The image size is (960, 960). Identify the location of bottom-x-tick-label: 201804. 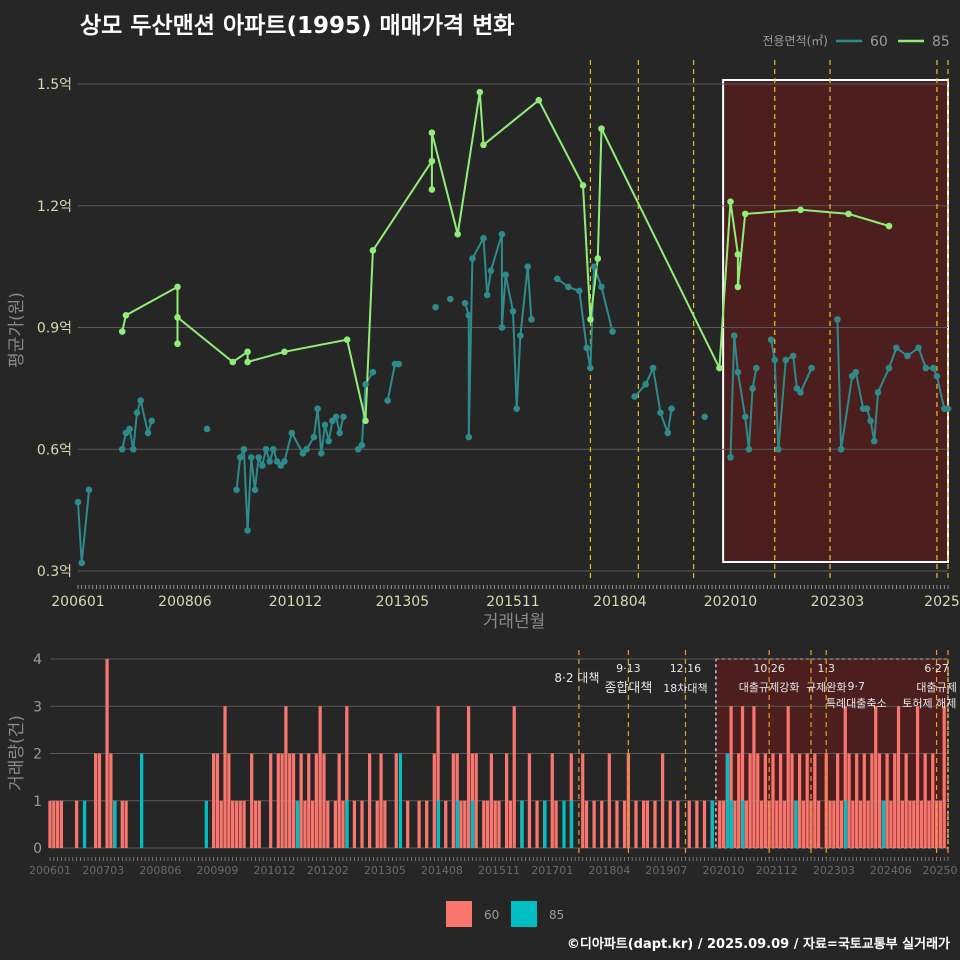
(609, 870).